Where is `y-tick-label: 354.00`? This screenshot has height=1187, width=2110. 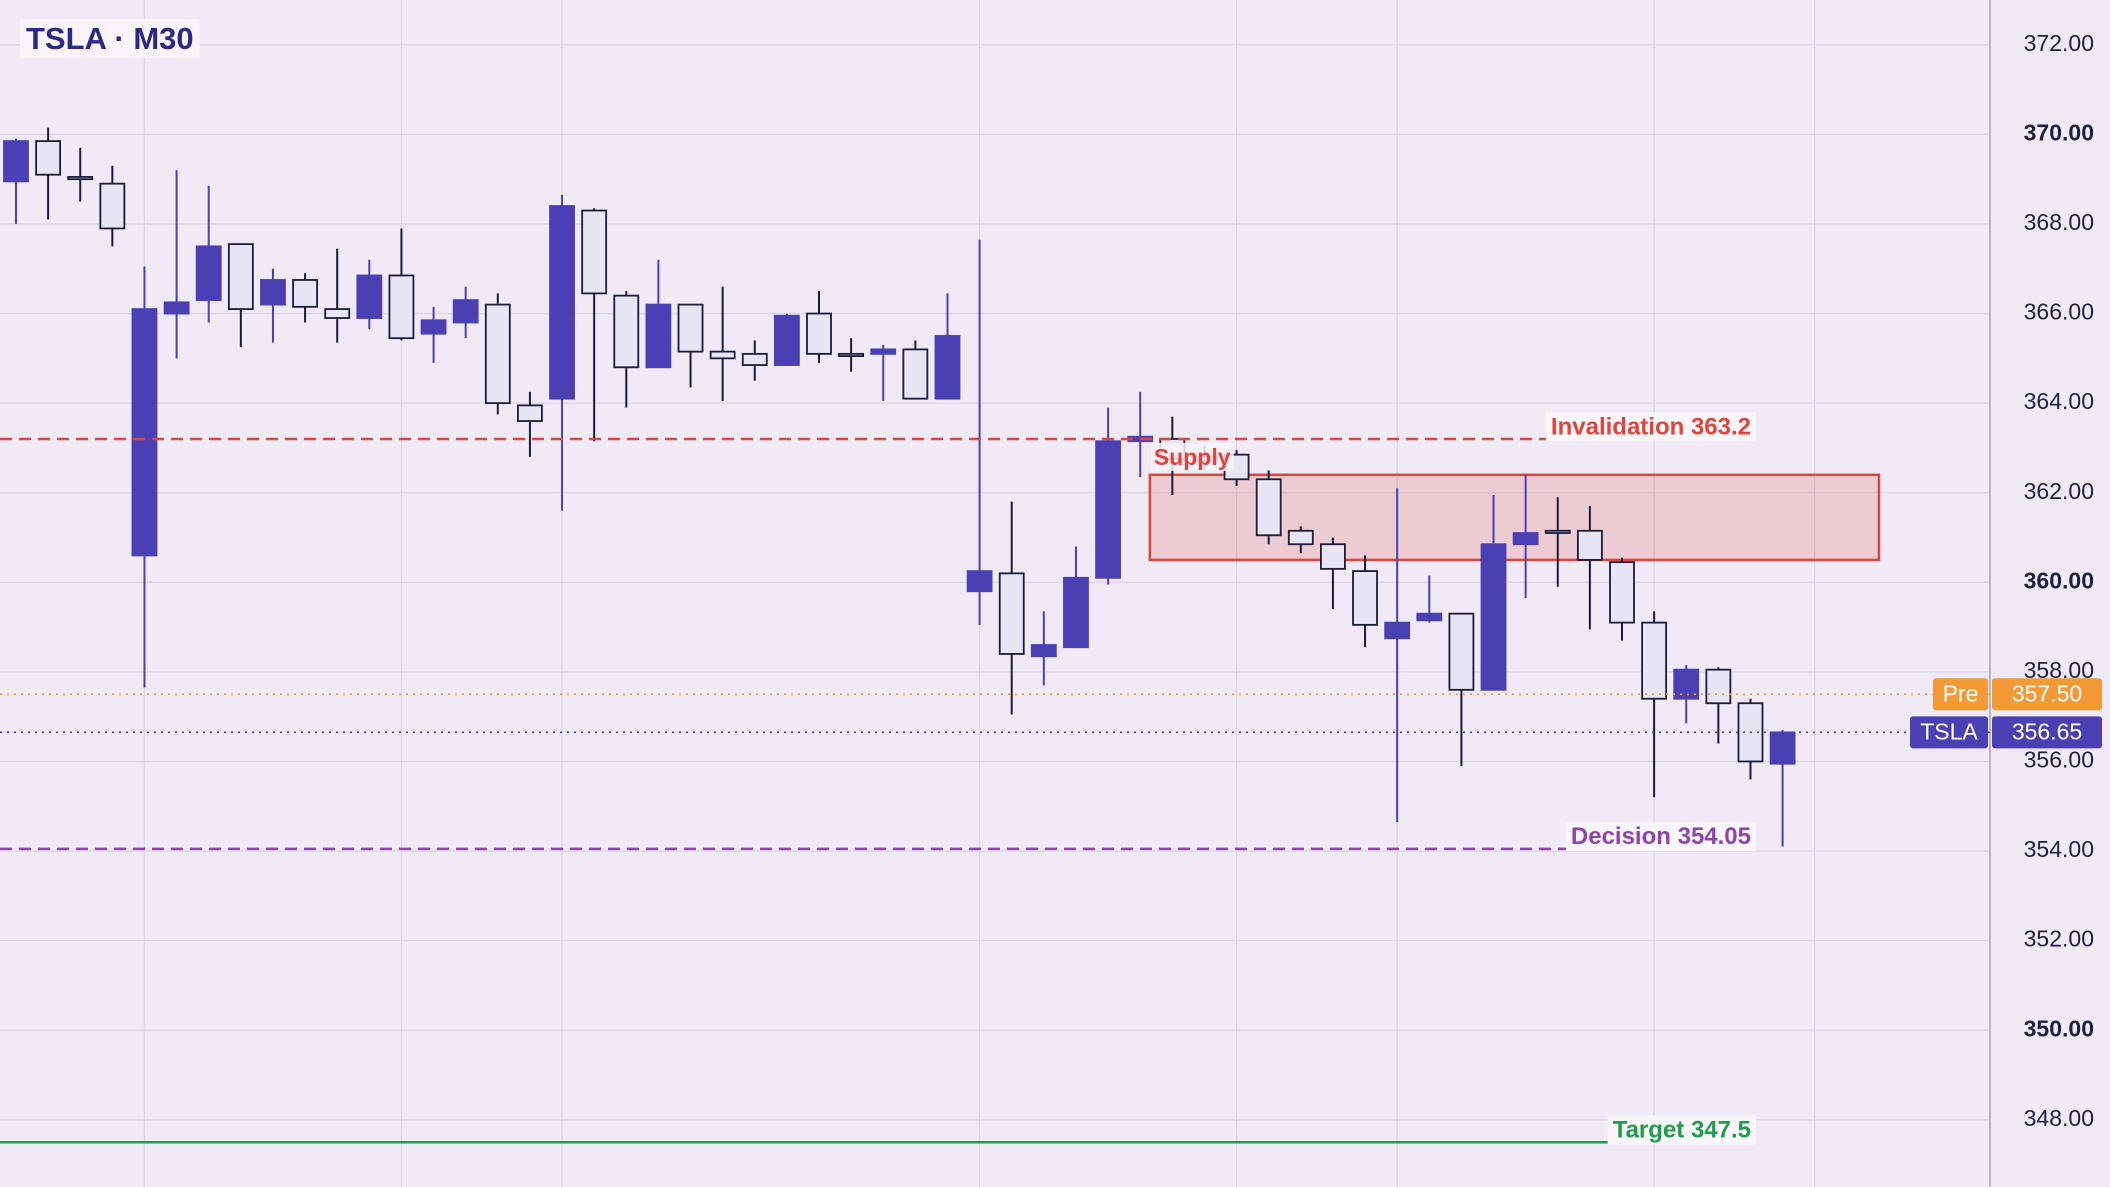
y-tick-label: 354.00 is located at coordinates (2059, 849).